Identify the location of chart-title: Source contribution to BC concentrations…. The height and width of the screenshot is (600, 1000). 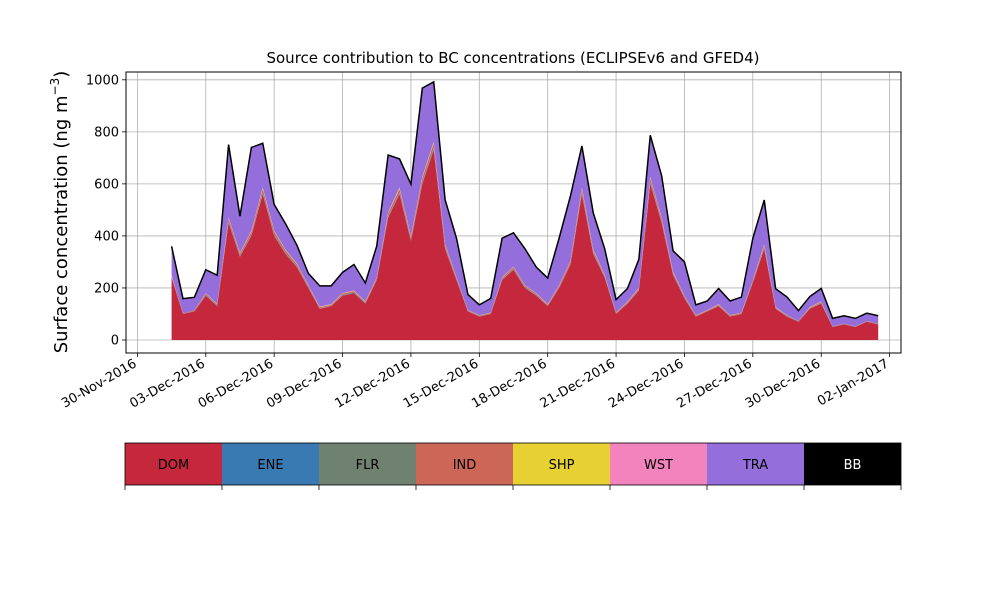
(512, 58).